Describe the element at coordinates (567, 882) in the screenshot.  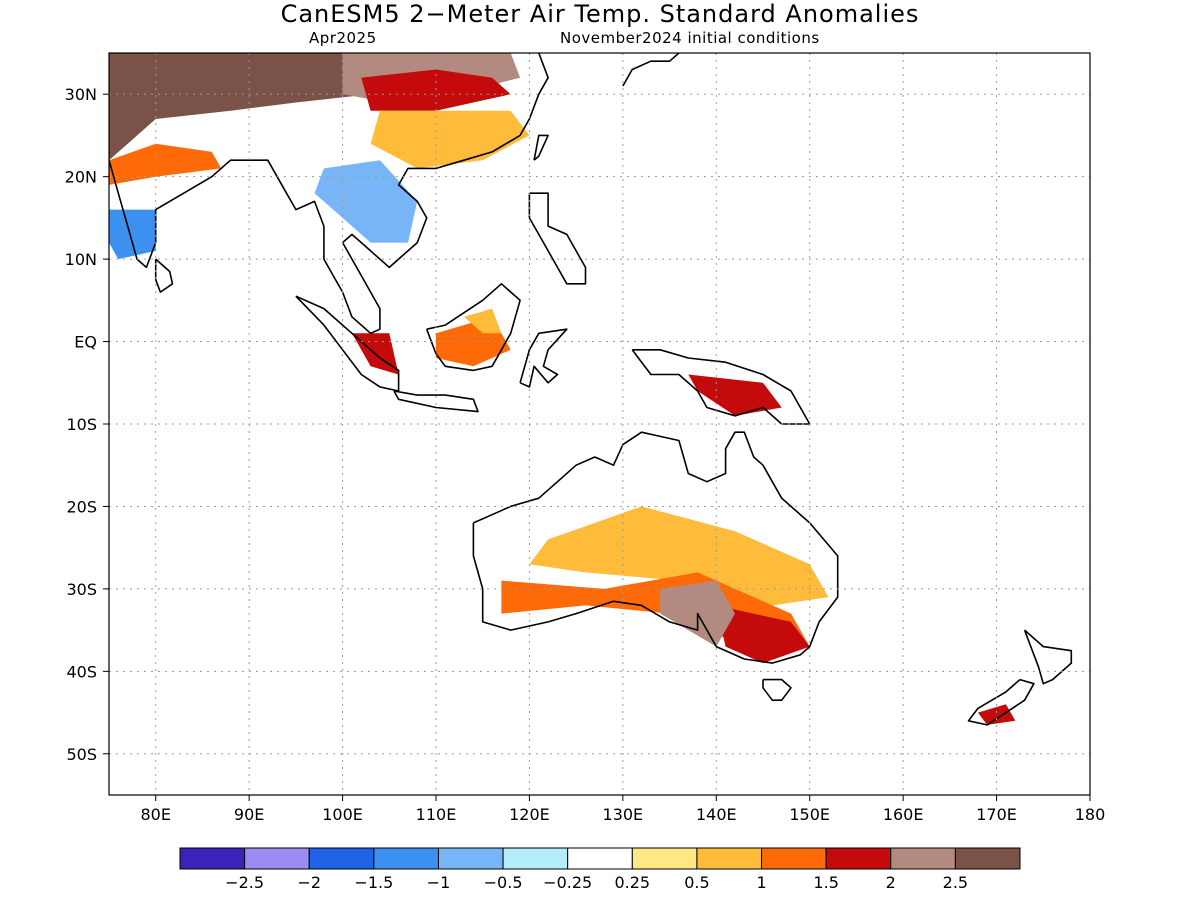
I see `colorbar-label: −0.25` at that location.